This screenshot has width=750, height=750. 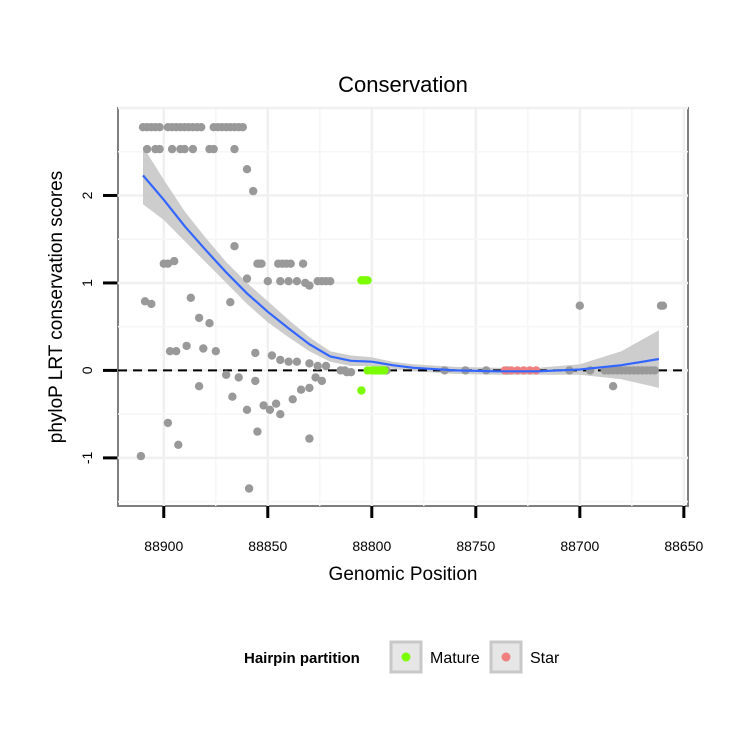 I want to click on legend: Hairpin partition Mature Star, so click(x=402, y=657).